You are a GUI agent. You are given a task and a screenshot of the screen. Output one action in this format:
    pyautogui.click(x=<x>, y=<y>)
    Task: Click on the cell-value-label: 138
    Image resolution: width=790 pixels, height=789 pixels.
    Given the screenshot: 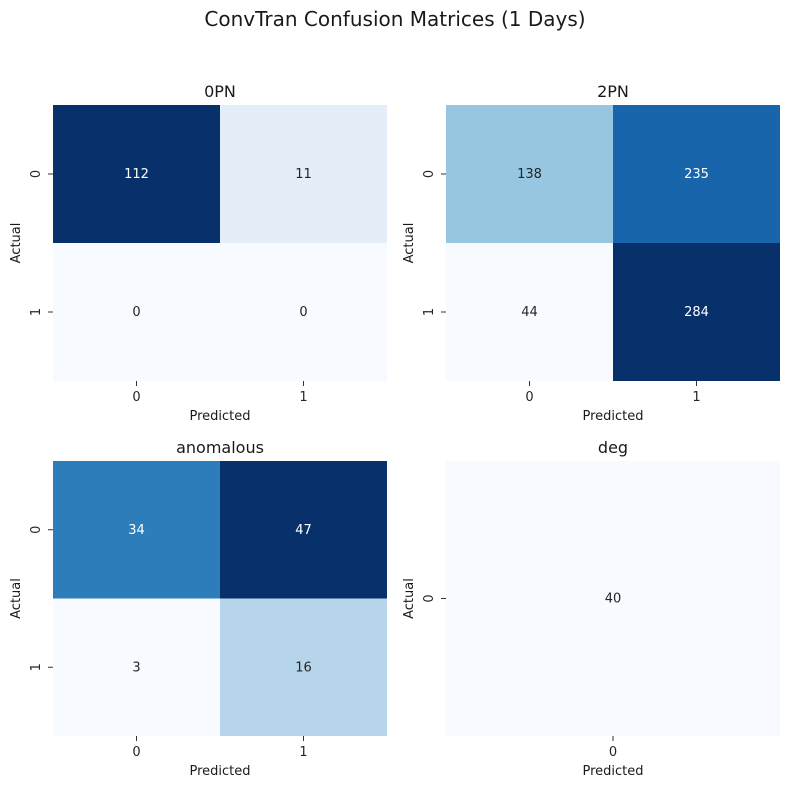 What is the action you would take?
    pyautogui.click(x=529, y=174)
    